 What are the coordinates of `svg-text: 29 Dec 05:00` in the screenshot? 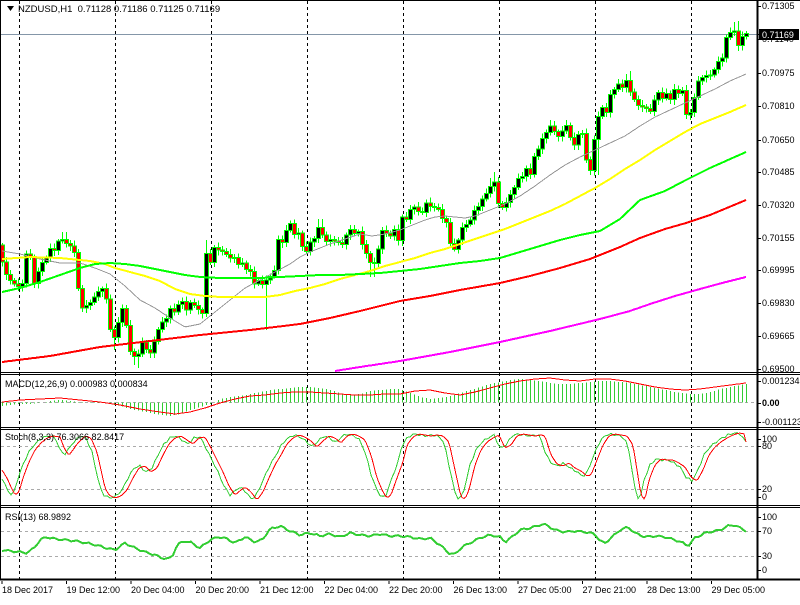 It's located at (739, 590).